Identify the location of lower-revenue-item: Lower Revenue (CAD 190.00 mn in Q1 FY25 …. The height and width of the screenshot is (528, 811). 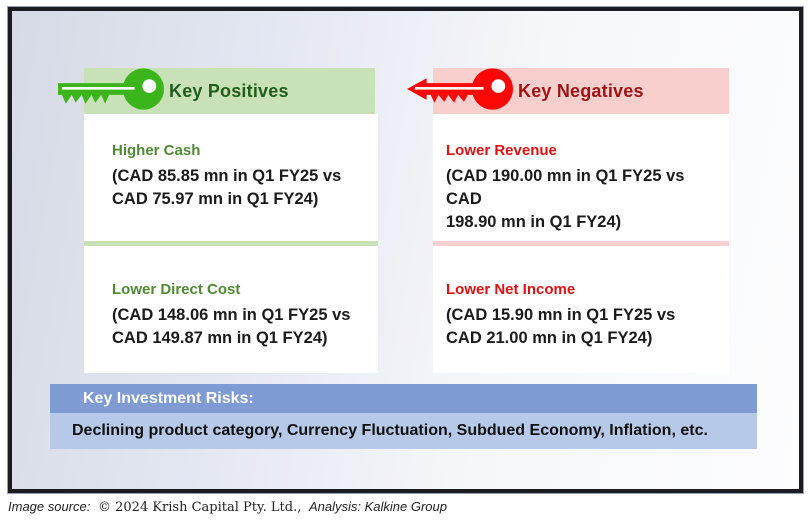
(581, 177).